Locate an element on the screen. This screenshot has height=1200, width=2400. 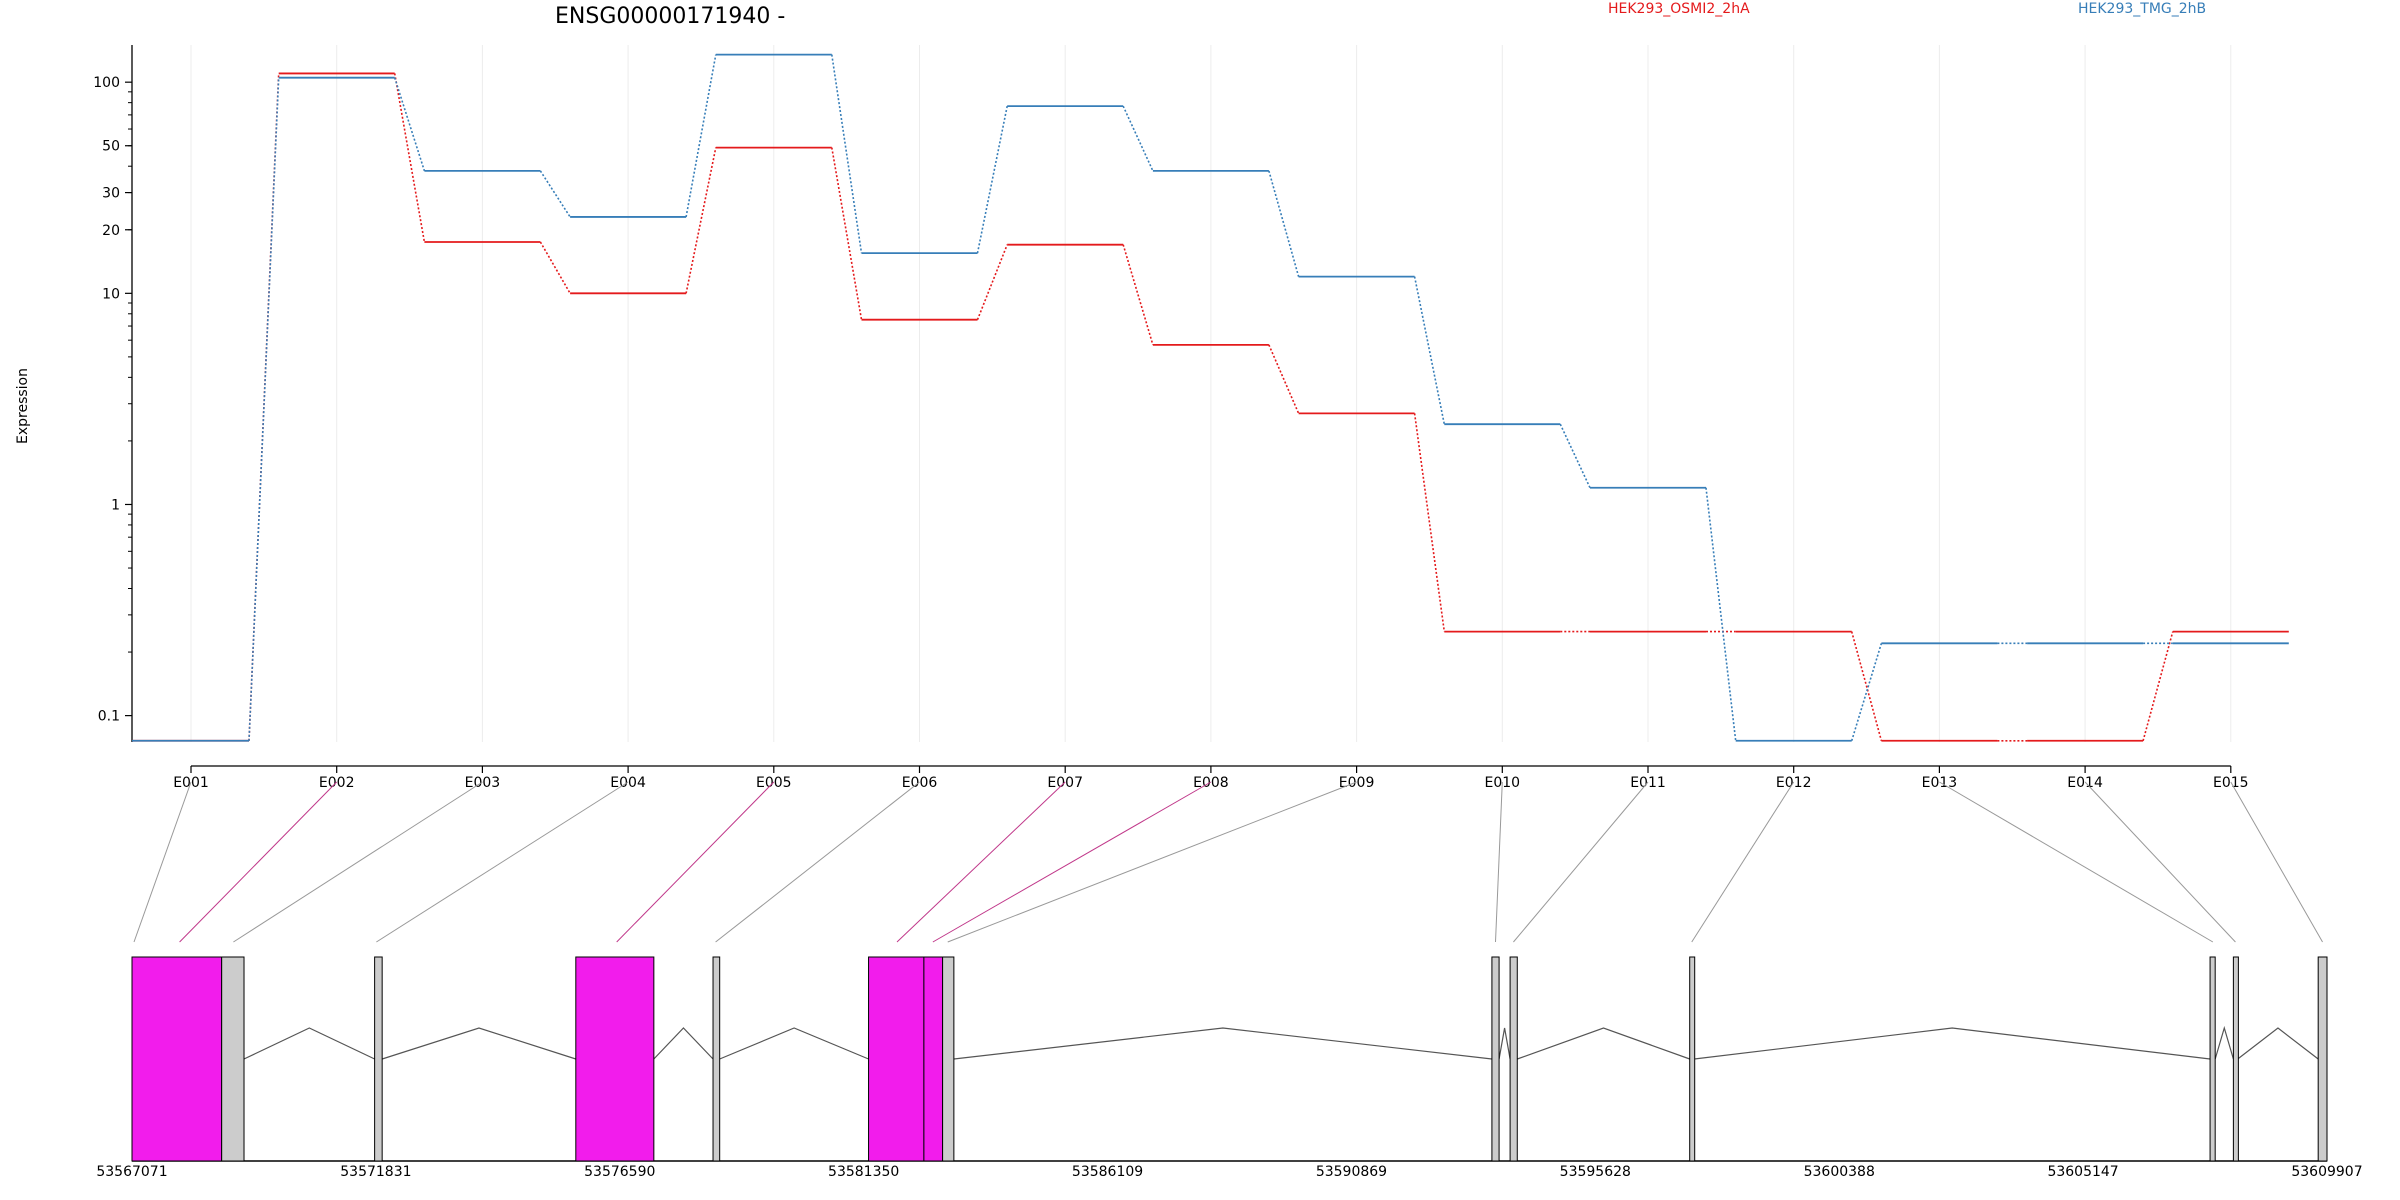
hek293-osmi2-2ha-transition-e012 is located at coordinates (1866, 686).